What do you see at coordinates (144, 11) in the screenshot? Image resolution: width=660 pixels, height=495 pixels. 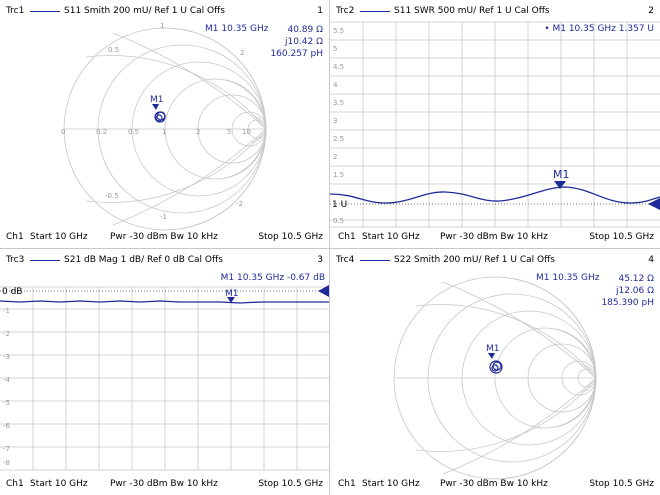 I see `trace-description: S11 Smith 200 mU/ Ref 1 U Cal Offs` at bounding box center [144, 11].